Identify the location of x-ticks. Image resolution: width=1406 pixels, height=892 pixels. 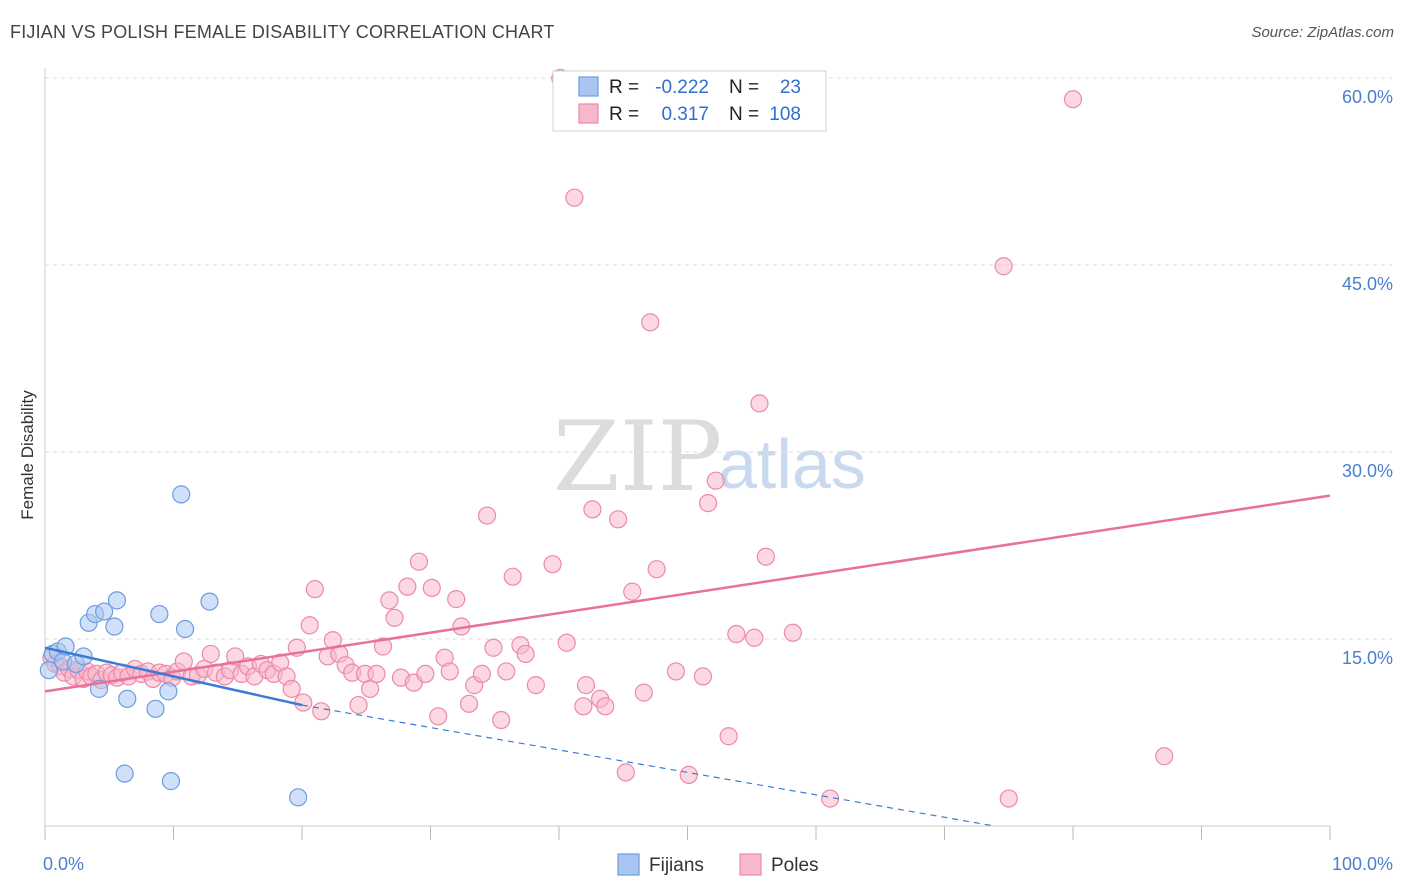
(687, 833).